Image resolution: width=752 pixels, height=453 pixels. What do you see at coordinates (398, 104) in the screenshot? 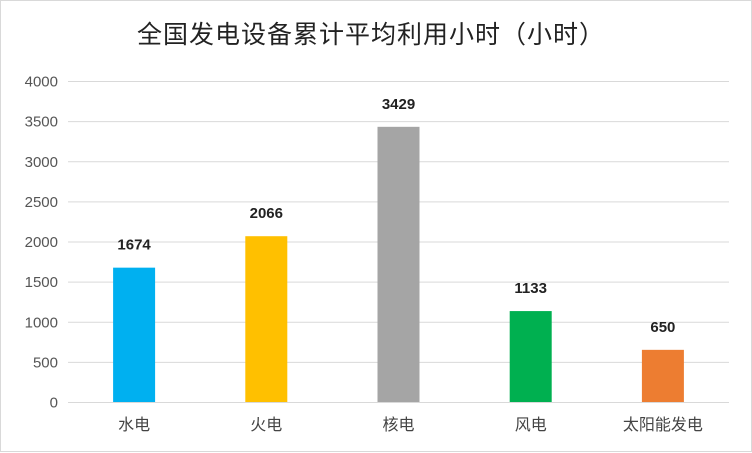
I see `data-label: 3429` at bounding box center [398, 104].